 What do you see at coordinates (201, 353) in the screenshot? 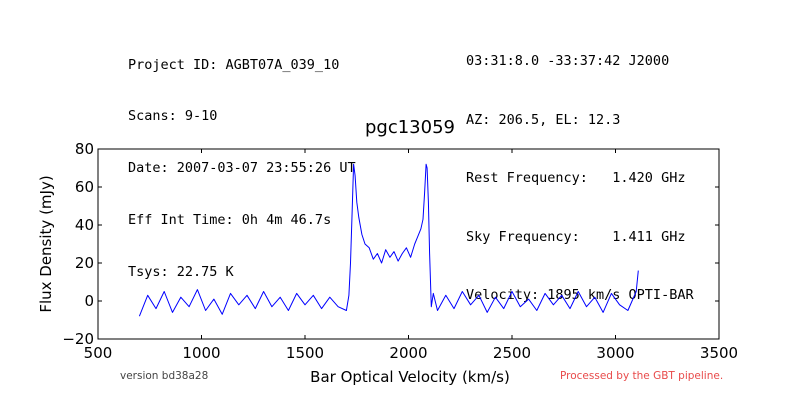
I see `x-tick-label: 1000` at bounding box center [201, 353].